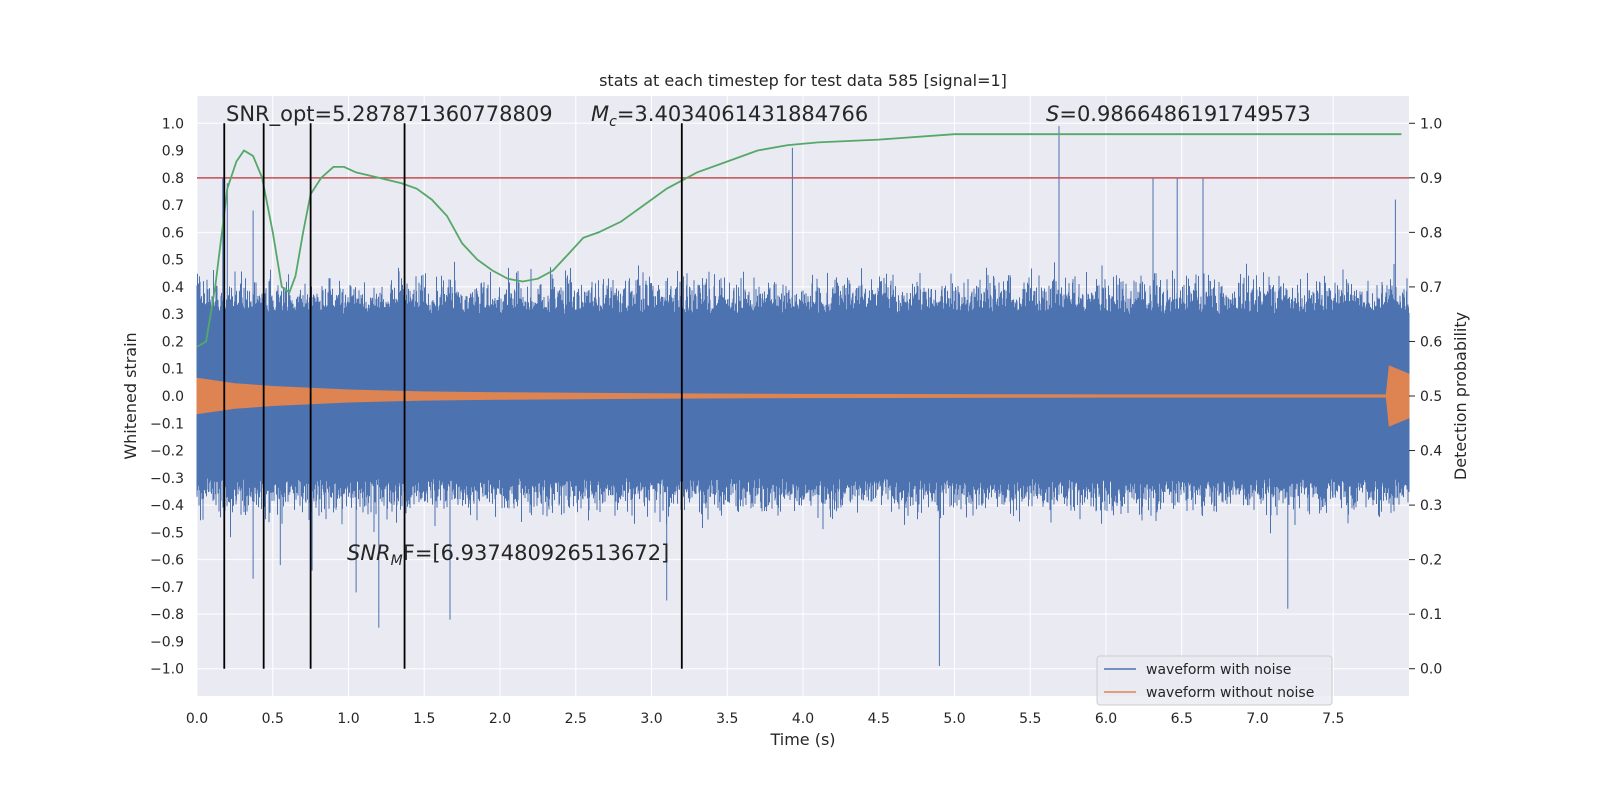 The width and height of the screenshot is (1600, 804). I want to click on y-tick-label: −0.4, so click(167, 506).